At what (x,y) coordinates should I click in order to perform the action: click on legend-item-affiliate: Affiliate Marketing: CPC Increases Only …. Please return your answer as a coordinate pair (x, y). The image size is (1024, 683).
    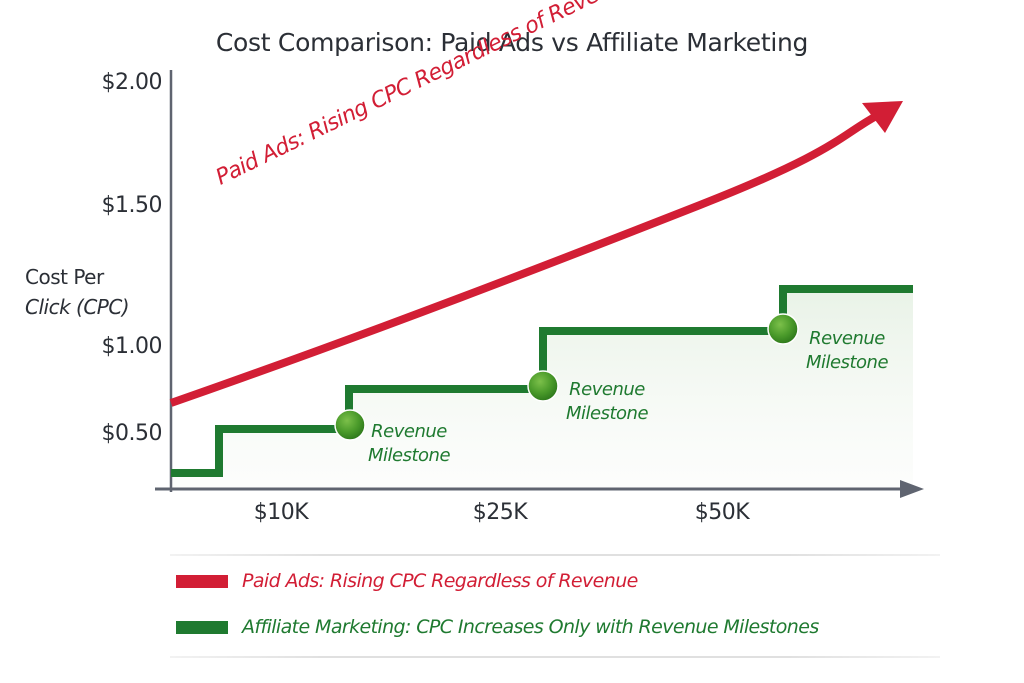
    Looking at the image, I should click on (497, 627).